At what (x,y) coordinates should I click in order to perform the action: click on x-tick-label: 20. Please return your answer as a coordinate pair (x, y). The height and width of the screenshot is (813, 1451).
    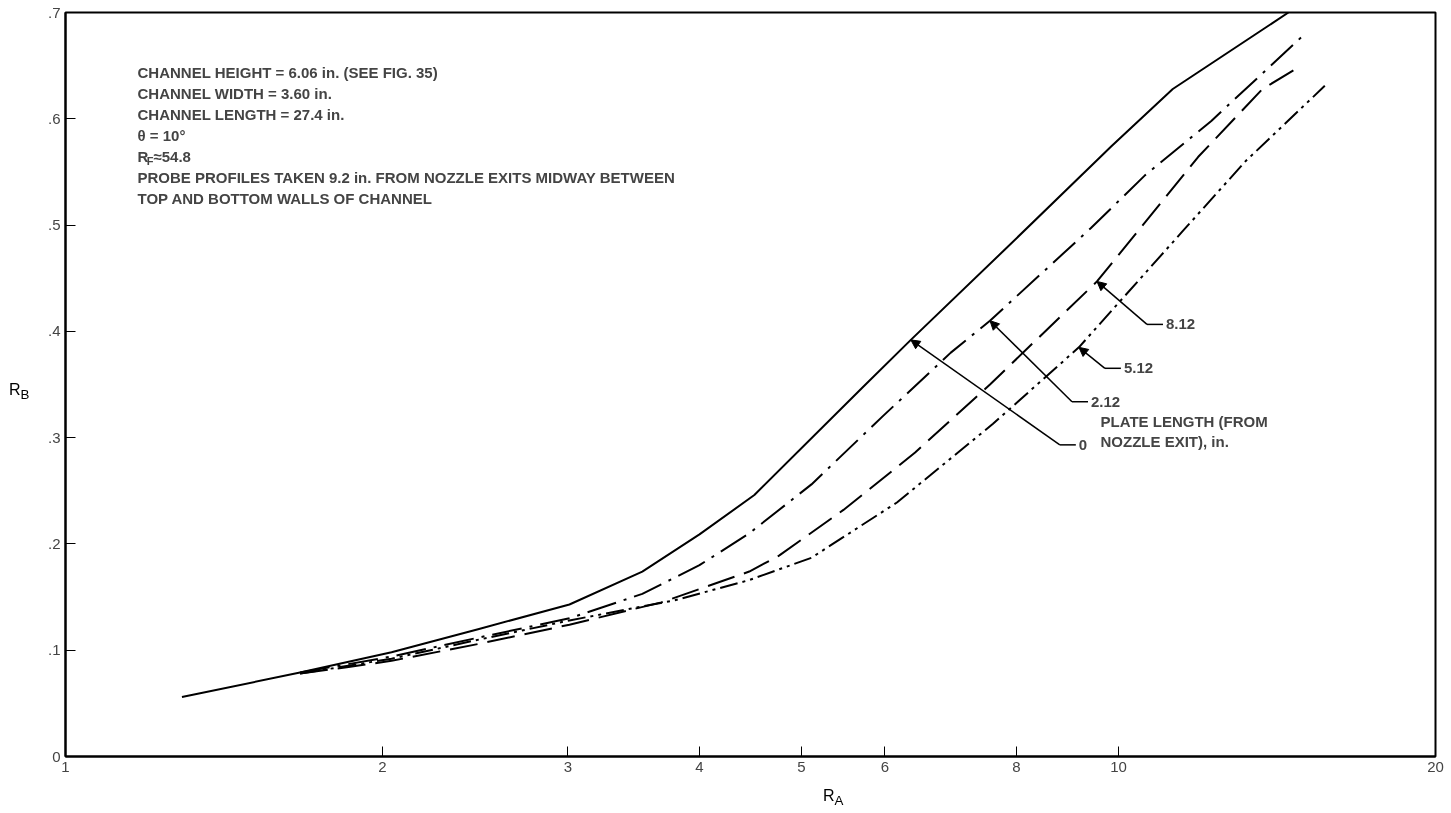
    Looking at the image, I should click on (1435, 766).